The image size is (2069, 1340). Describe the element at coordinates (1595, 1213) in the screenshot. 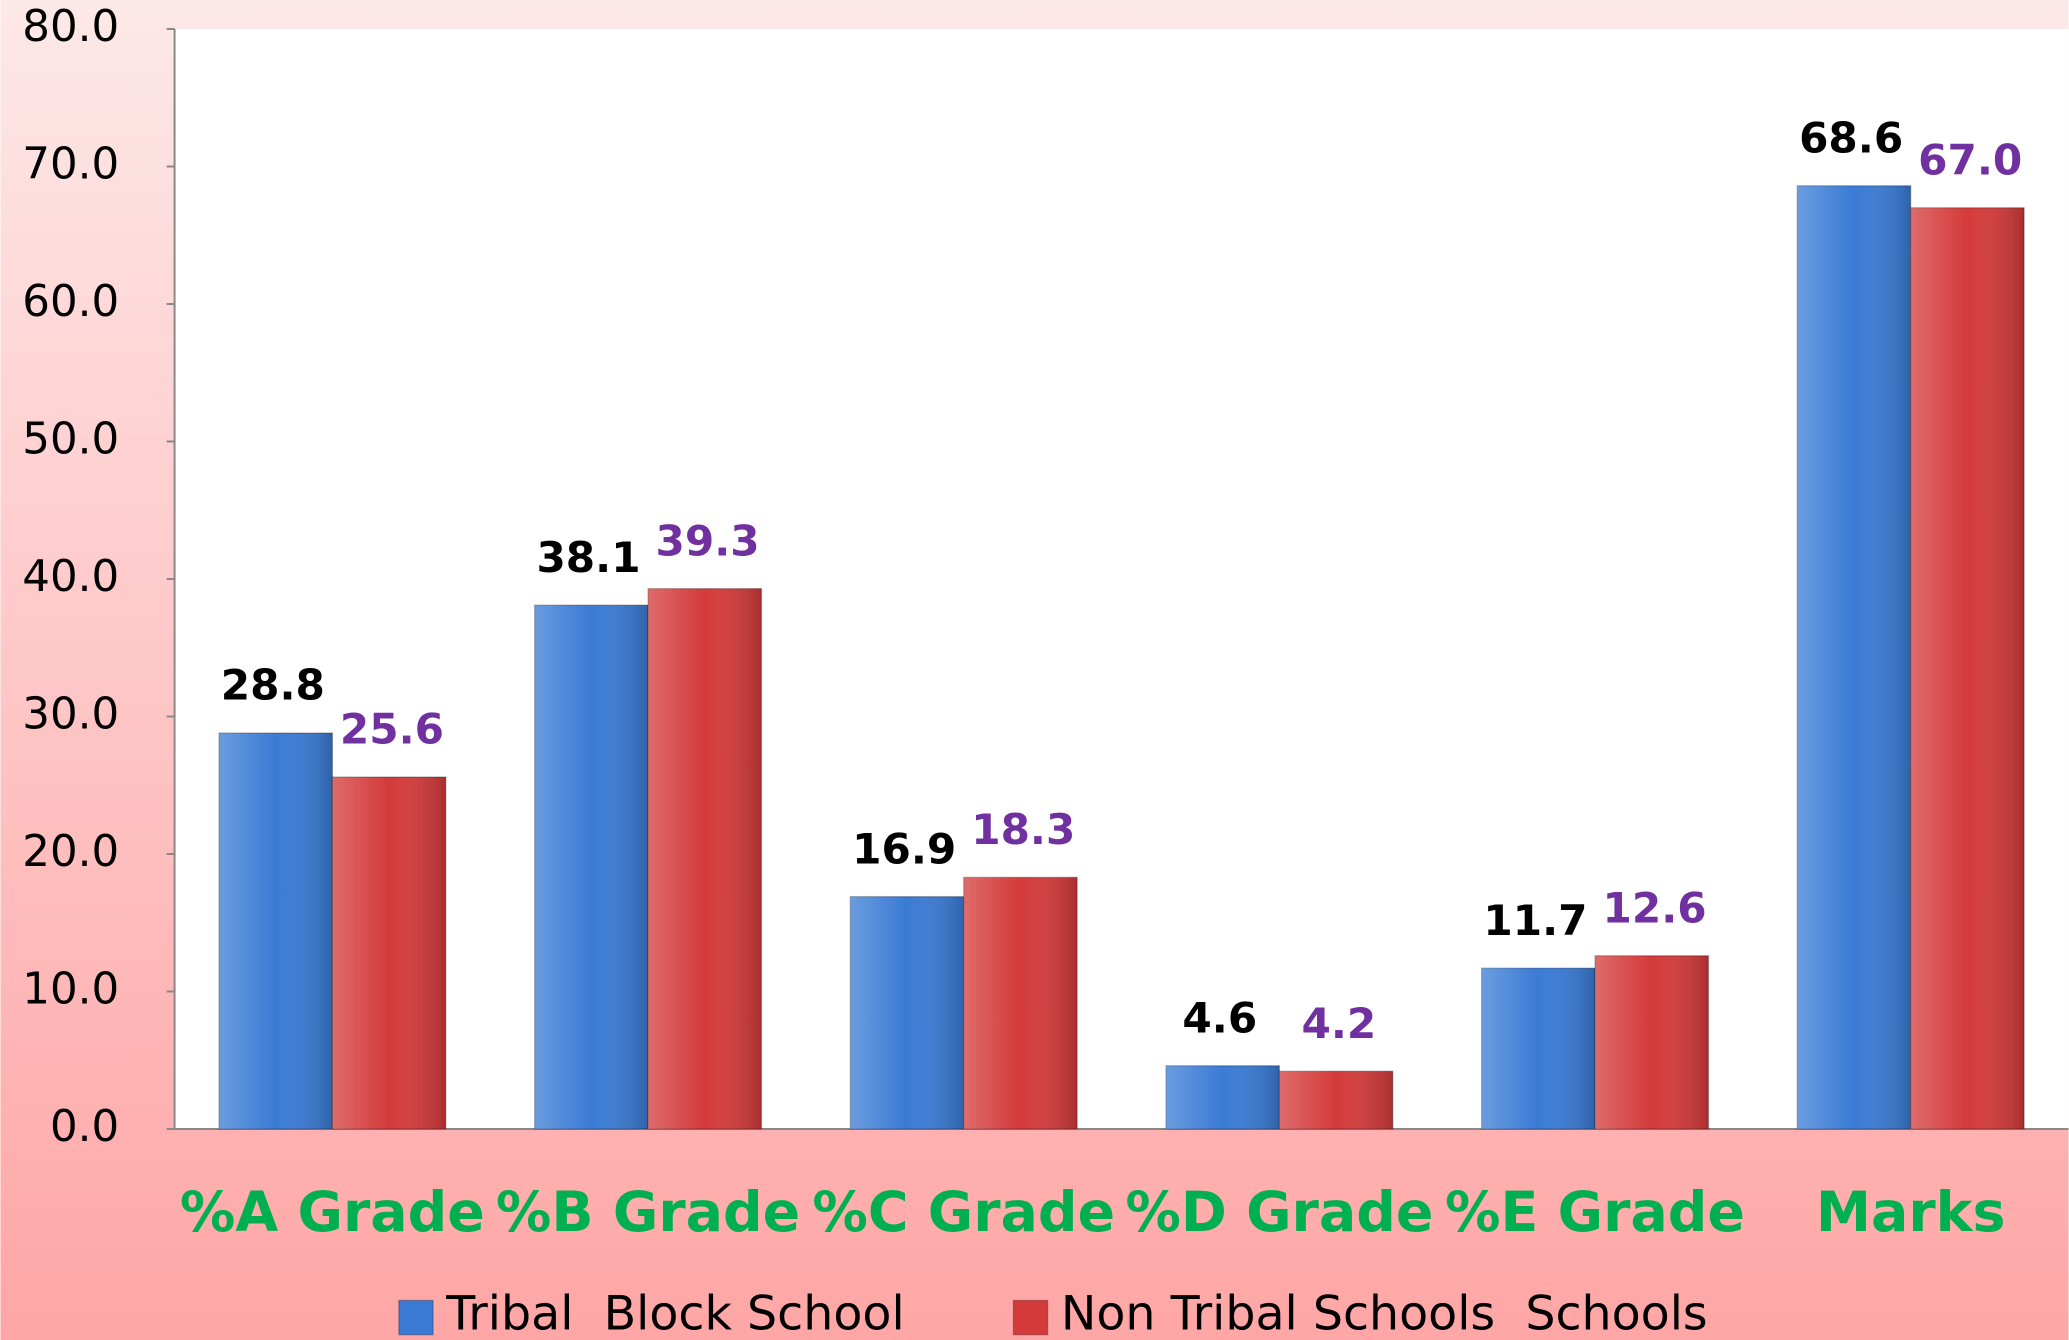

I see `x-tick-label: %E Grade` at that location.